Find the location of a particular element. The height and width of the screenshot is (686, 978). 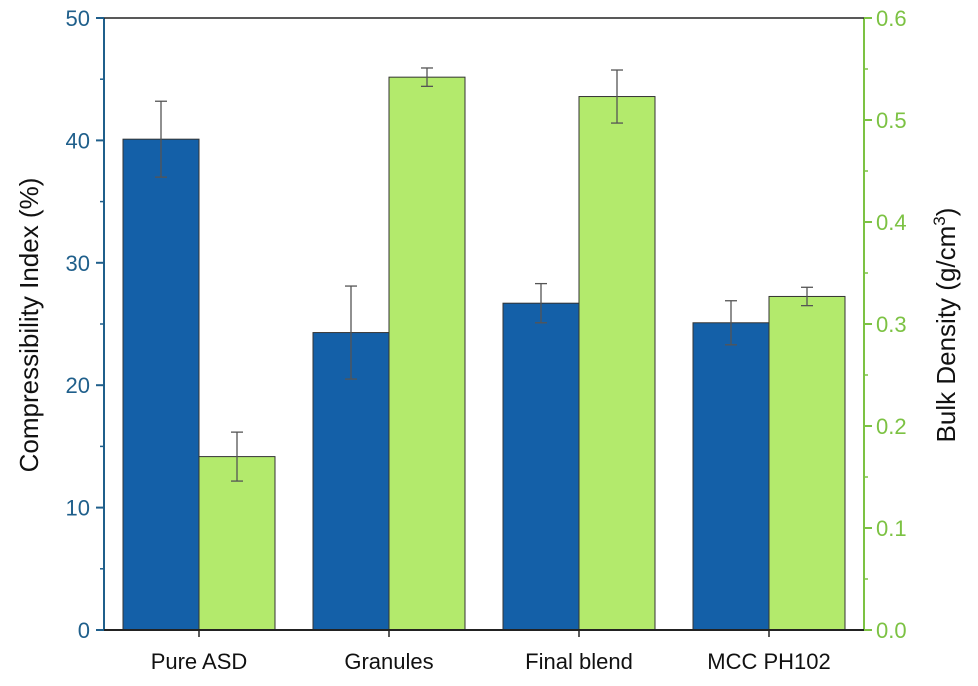

left-tick-label: 0 is located at coordinates (84, 630).